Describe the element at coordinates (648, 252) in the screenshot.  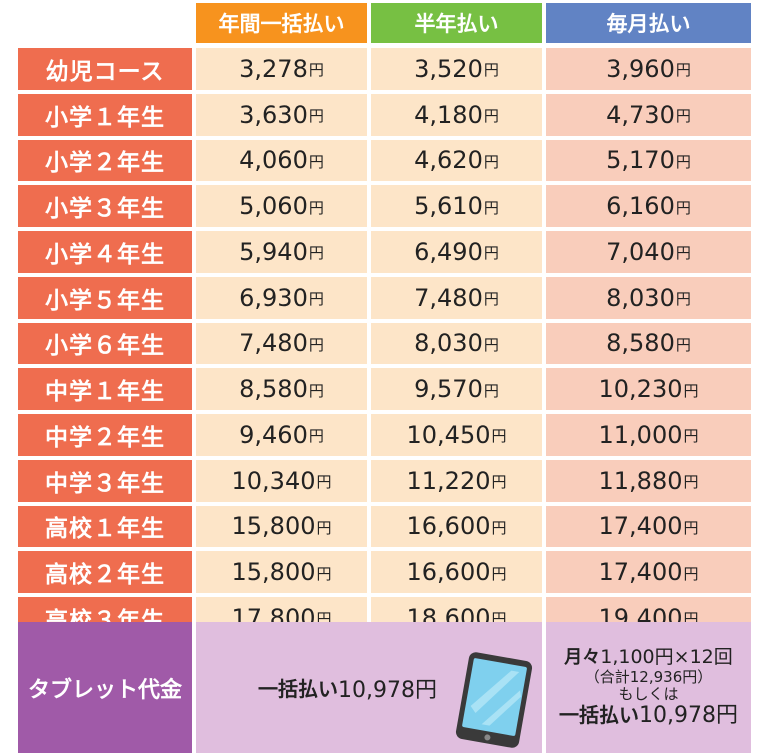
I see `price-cell: 7,040 円` at that location.